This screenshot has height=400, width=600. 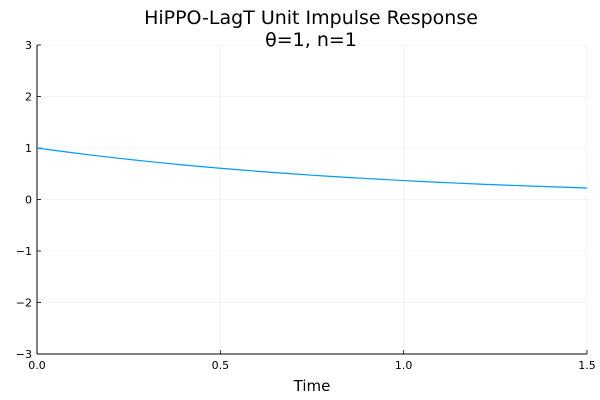 I want to click on x-axis-label: Time, so click(x=312, y=386).